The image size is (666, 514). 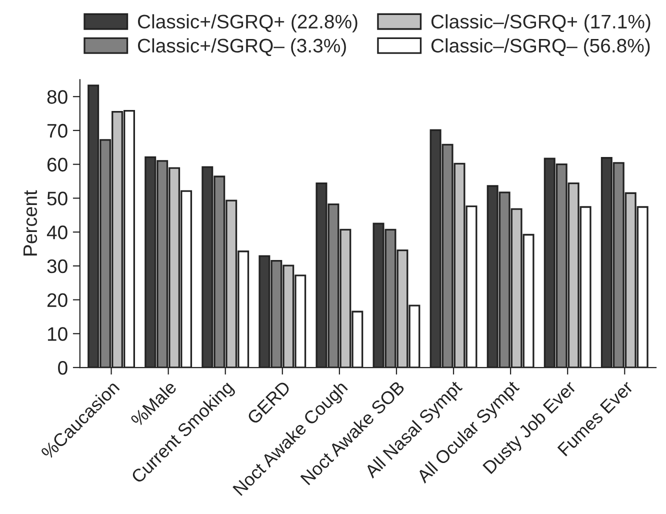 I want to click on y-tick-label: 10, so click(x=58, y=334).